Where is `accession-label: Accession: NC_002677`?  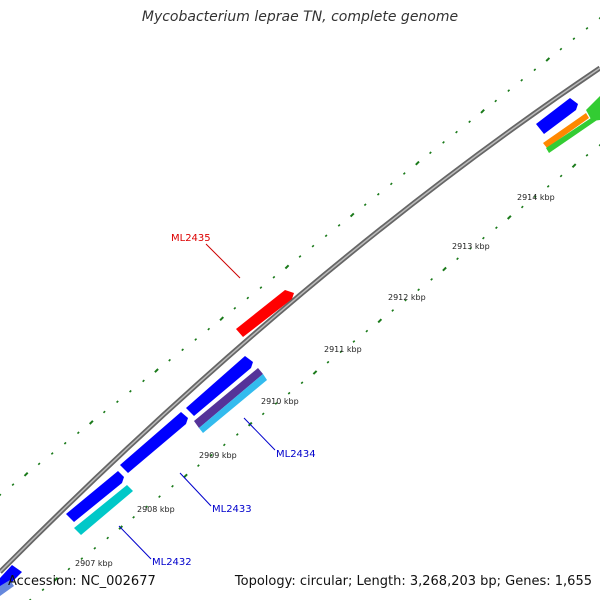 accession-label: Accession: NC_002677 is located at coordinates (82, 581).